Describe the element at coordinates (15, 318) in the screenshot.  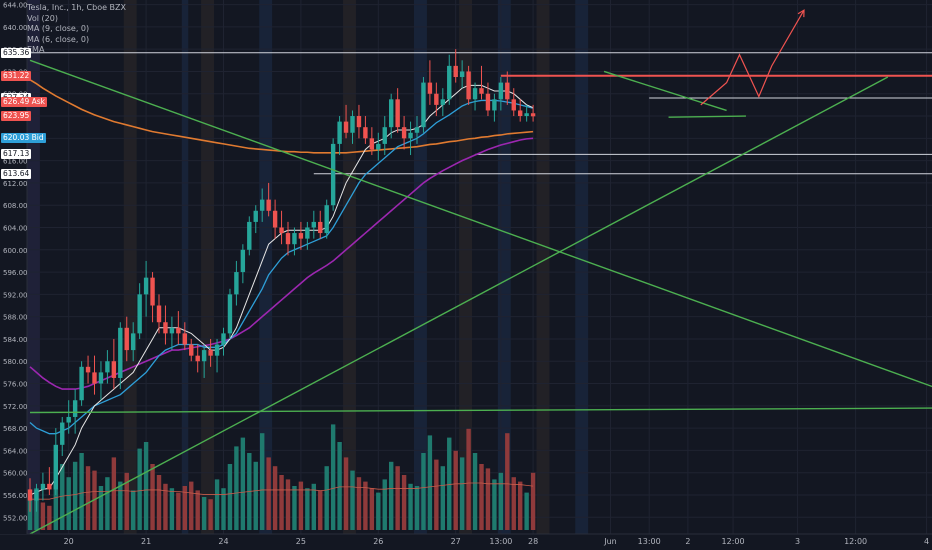
I see `price-axis-label: 588.00` at that location.